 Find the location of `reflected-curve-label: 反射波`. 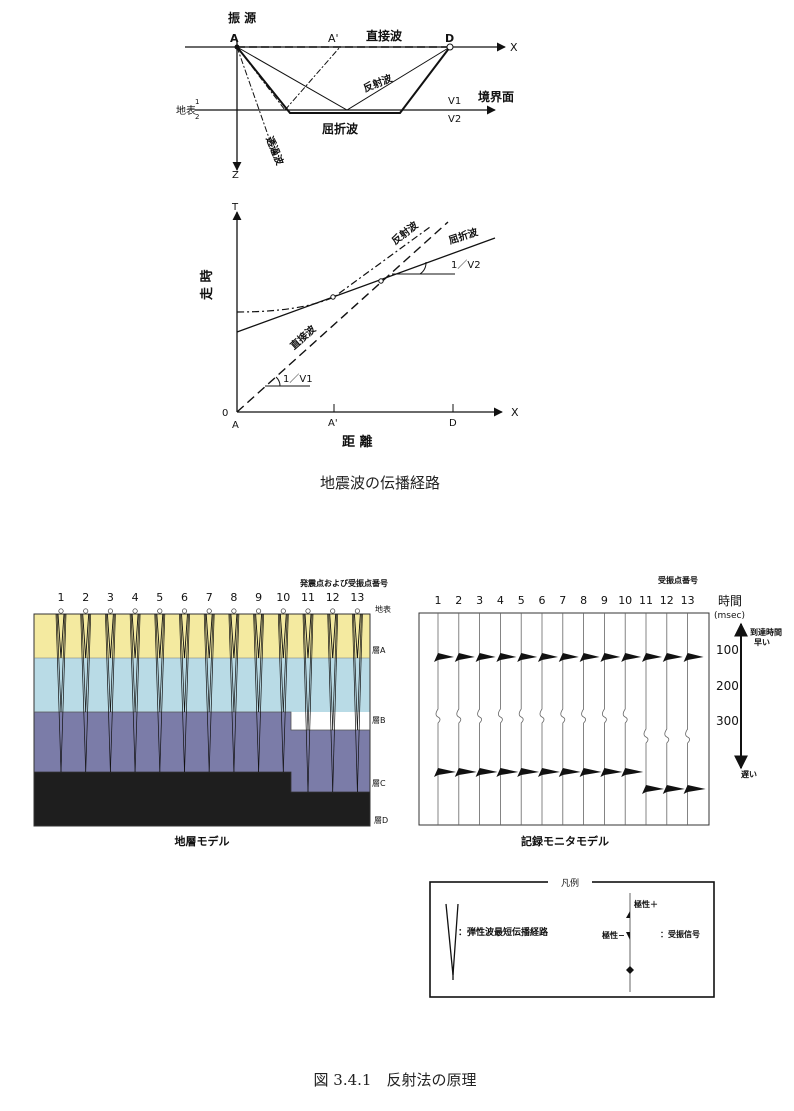

reflected-curve-label: 反射波 is located at coordinates (405, 232).